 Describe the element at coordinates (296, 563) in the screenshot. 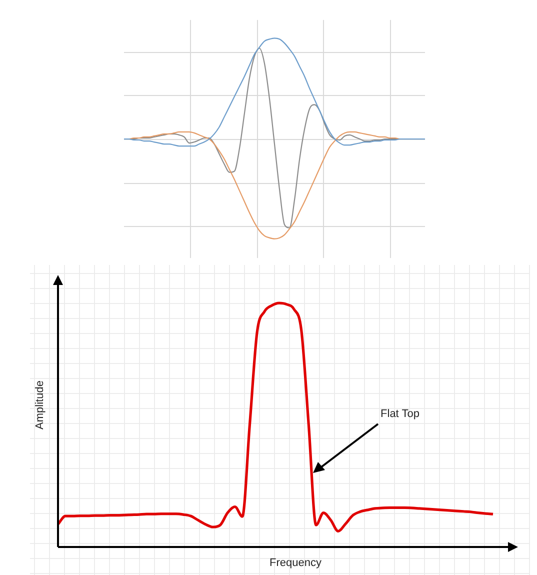

I see `x-axis-title: Frequency` at that location.